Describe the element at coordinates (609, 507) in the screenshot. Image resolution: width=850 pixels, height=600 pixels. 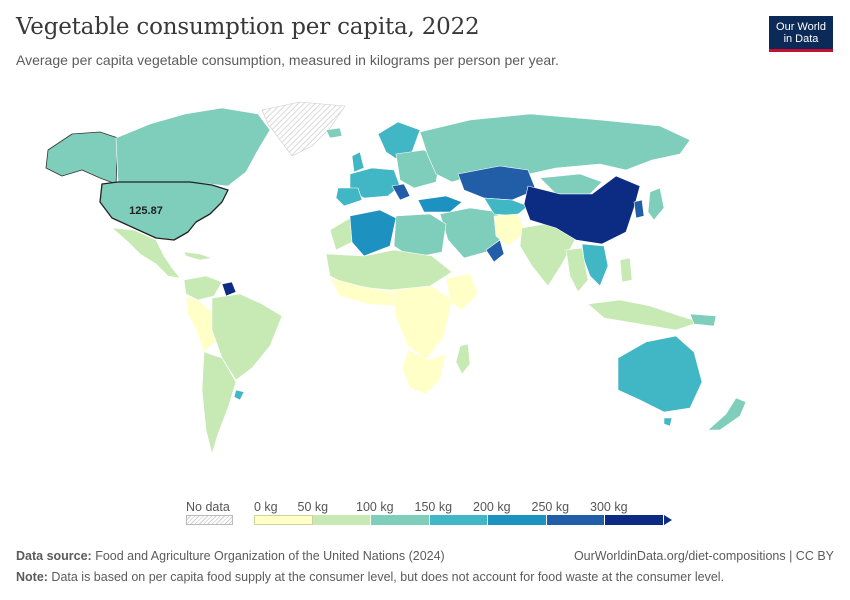
I see `legend-bin-label: 300 kg` at that location.